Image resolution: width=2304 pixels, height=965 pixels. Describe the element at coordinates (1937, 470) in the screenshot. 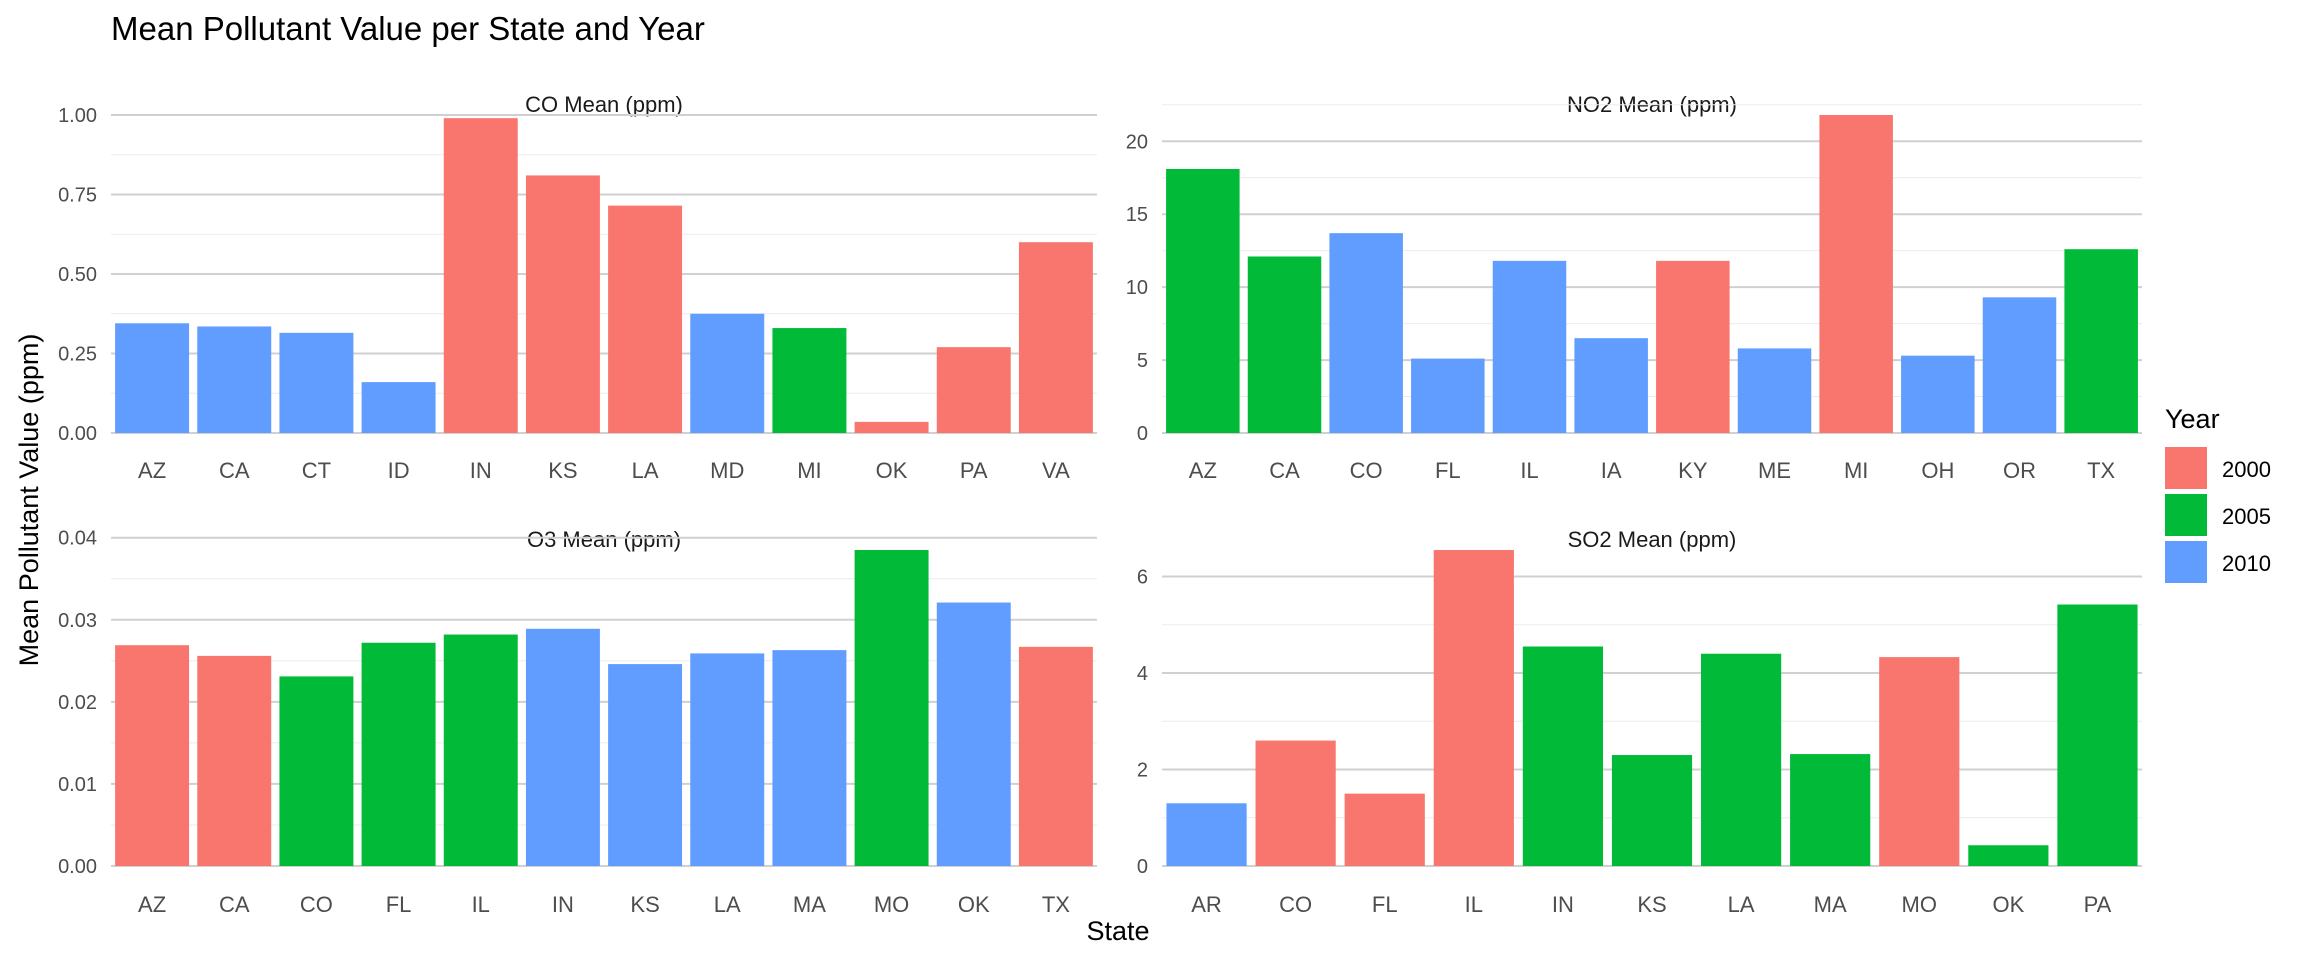

I see `x-tick-label: OH` at that location.